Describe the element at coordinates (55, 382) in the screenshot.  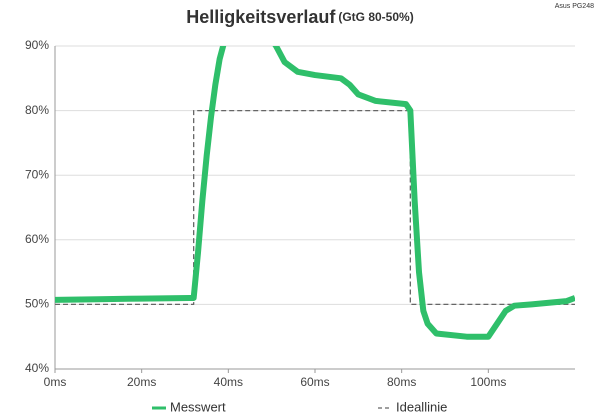
I see `x-tick-label: 0ms` at that location.